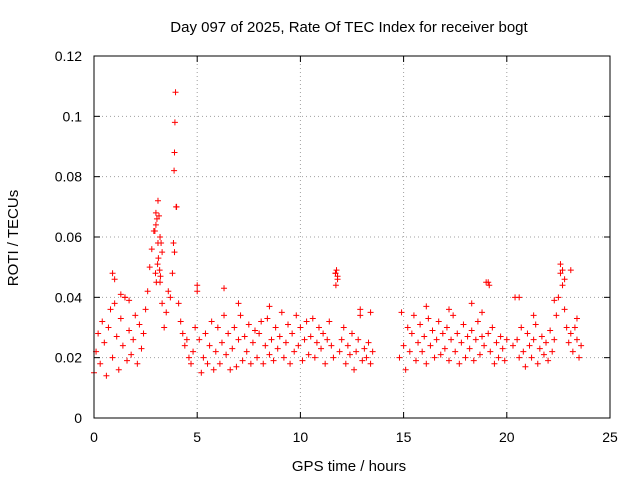 Image resolution: width=640 pixels, height=480 pixels. I want to click on x-tick-label: 0, so click(94, 437).